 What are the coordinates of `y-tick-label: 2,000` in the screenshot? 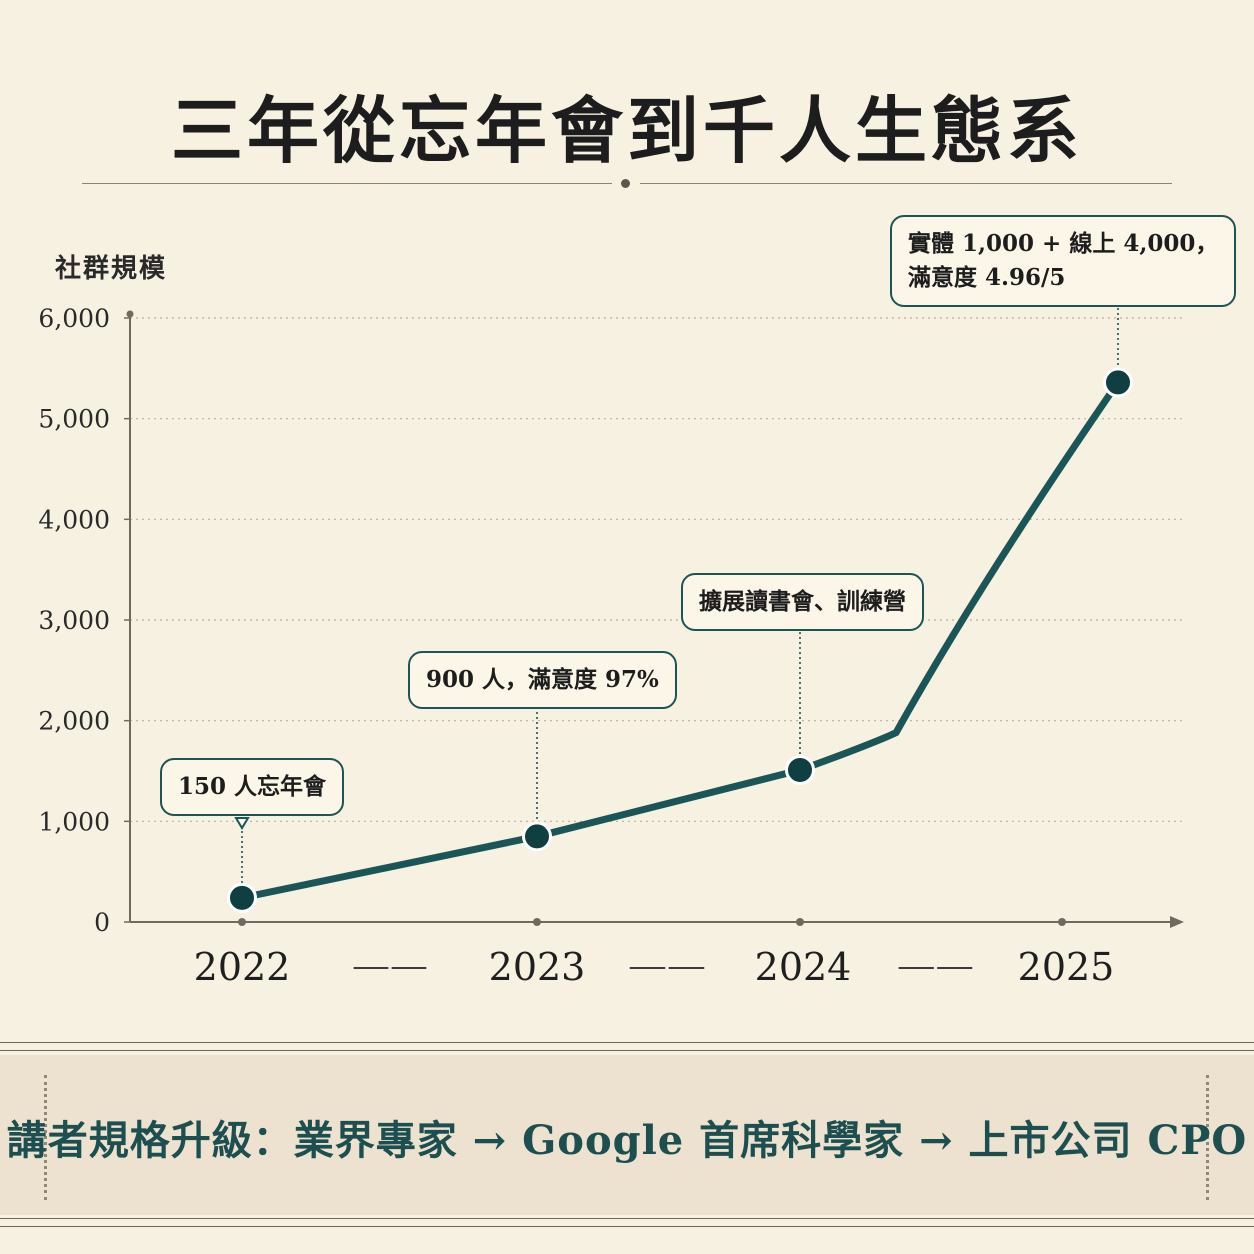 It's located at (74, 721).